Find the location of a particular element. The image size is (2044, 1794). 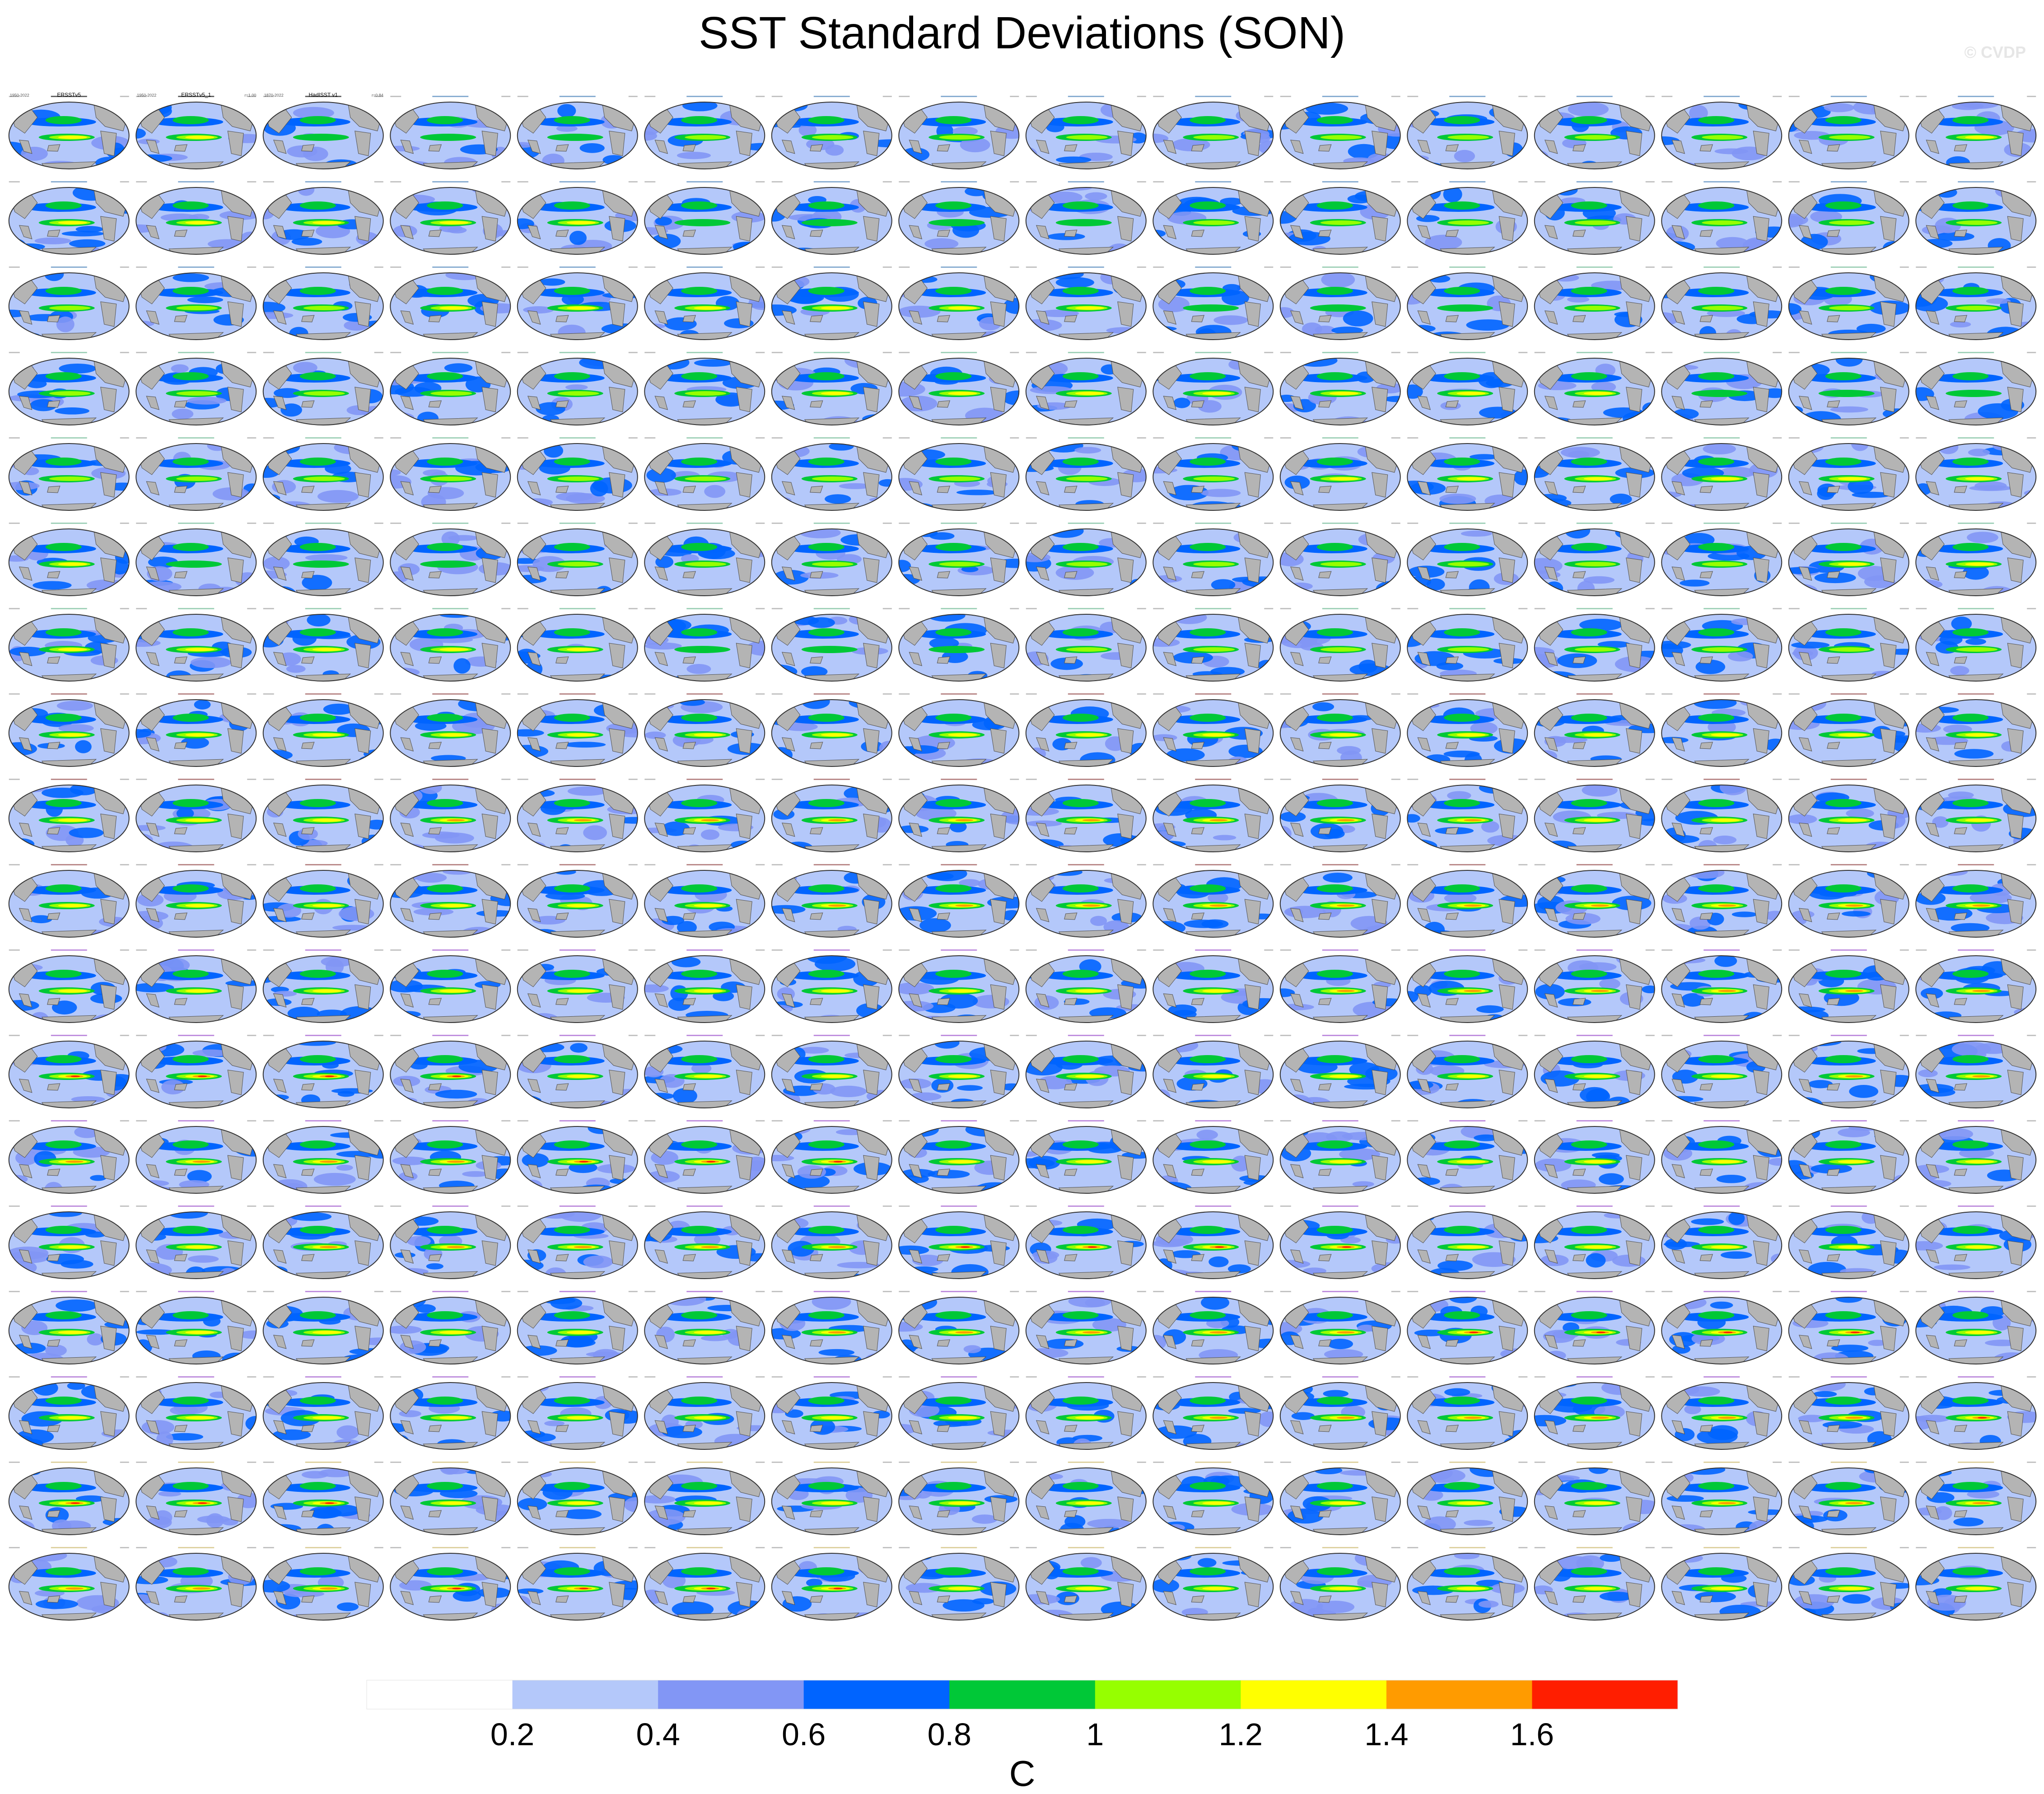

page-title: SST Standard Deviations (SON) is located at coordinates (1022, 33).